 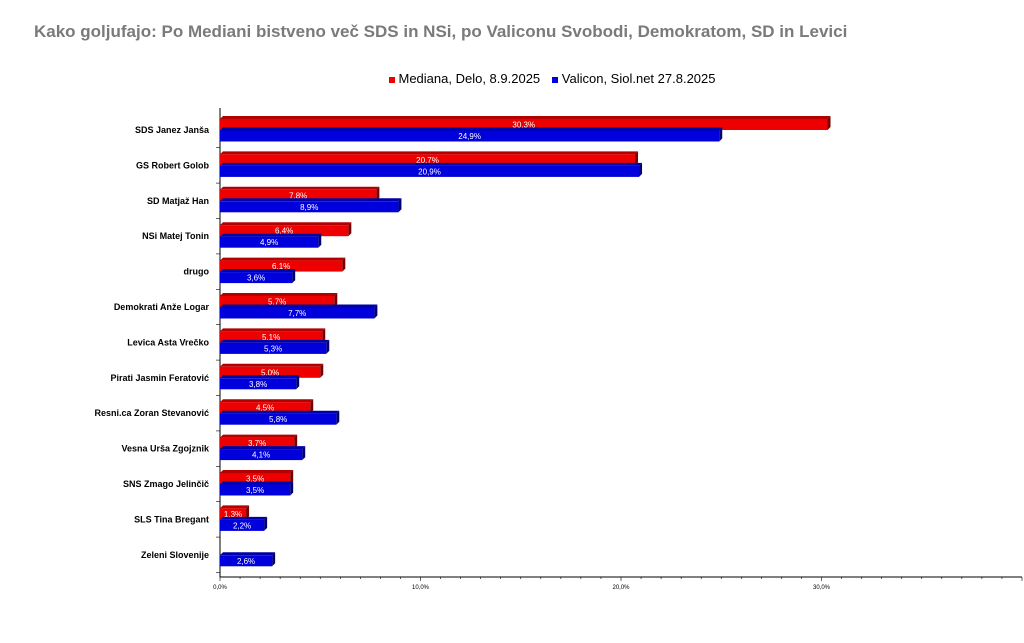 I want to click on category-label: GS Robert Golob, so click(x=173, y=165).